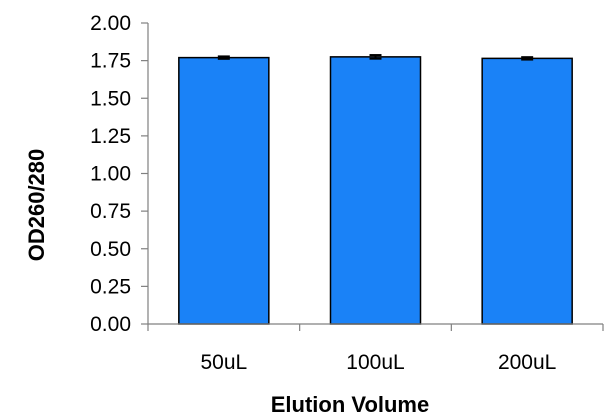 The width and height of the screenshot is (604, 416). I want to click on bar-50uL, so click(224, 190).